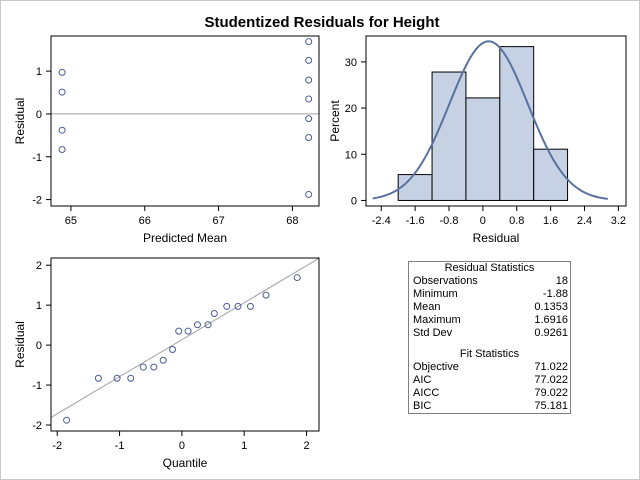 The height and width of the screenshot is (480, 640). What do you see at coordinates (185, 463) in the screenshot?
I see `x-axis-label: Quantile` at bounding box center [185, 463].